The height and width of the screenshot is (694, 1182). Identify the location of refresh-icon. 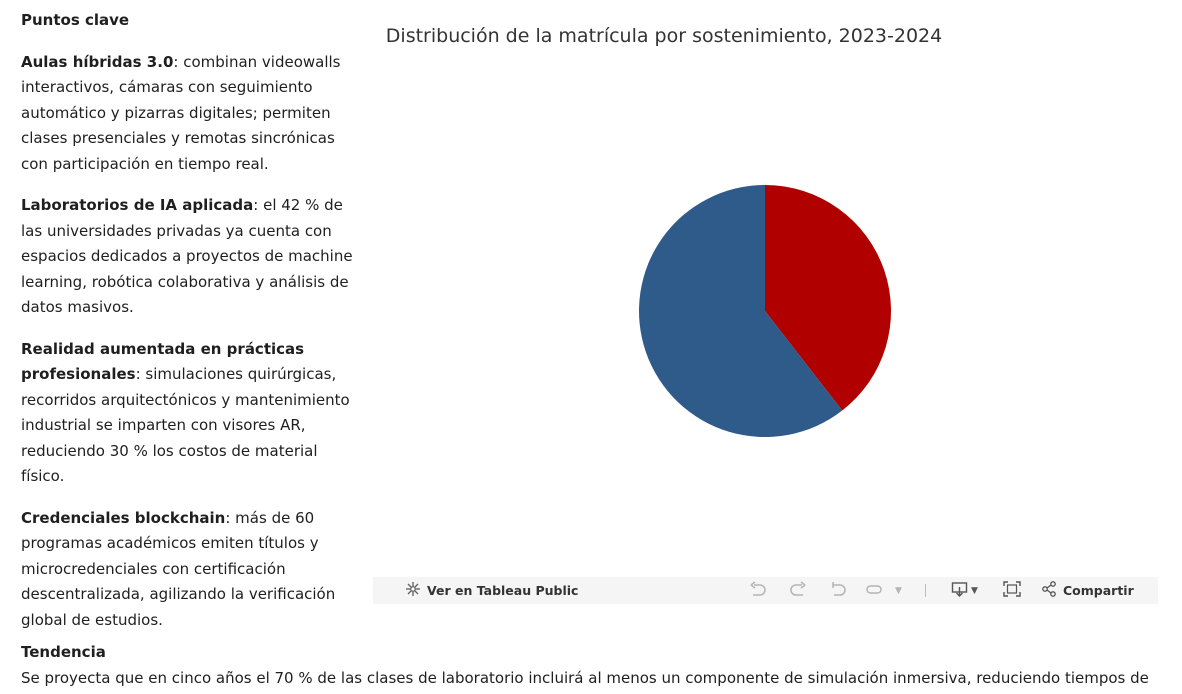
(875, 591).